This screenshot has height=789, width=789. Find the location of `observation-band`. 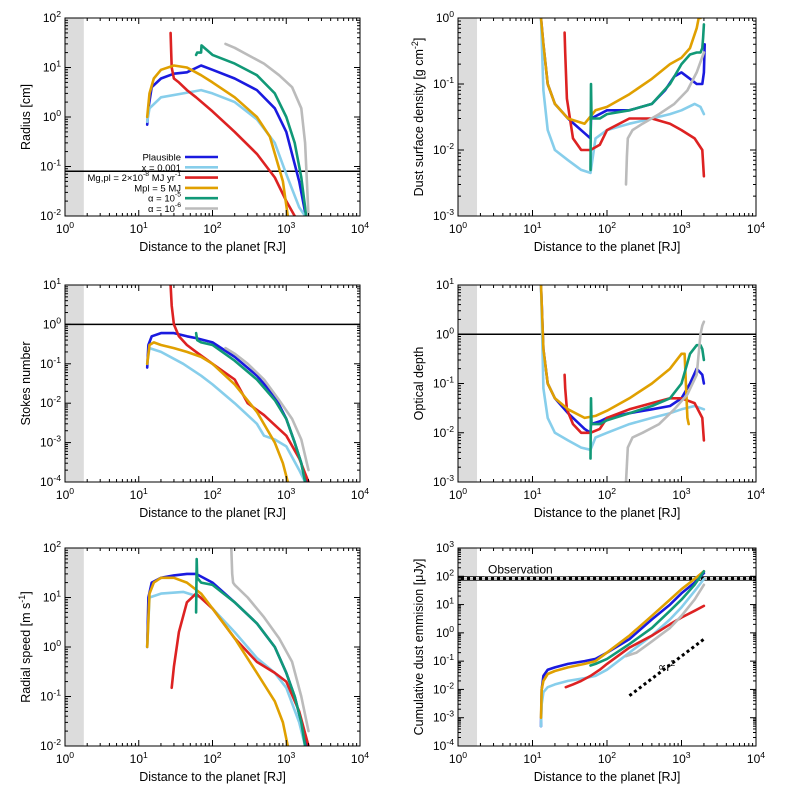

observation-band is located at coordinates (607, 578).